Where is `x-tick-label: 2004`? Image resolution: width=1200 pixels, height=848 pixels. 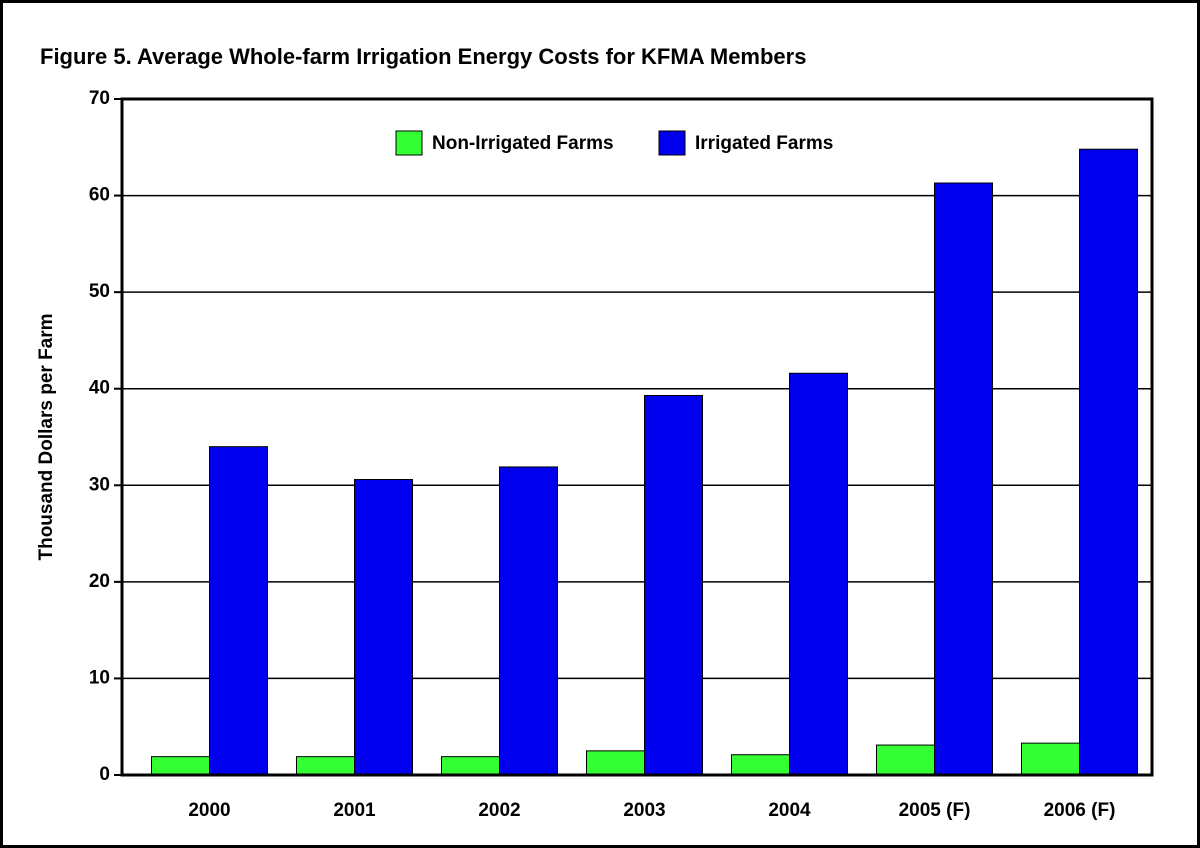 x-tick-label: 2004 is located at coordinates (789, 810).